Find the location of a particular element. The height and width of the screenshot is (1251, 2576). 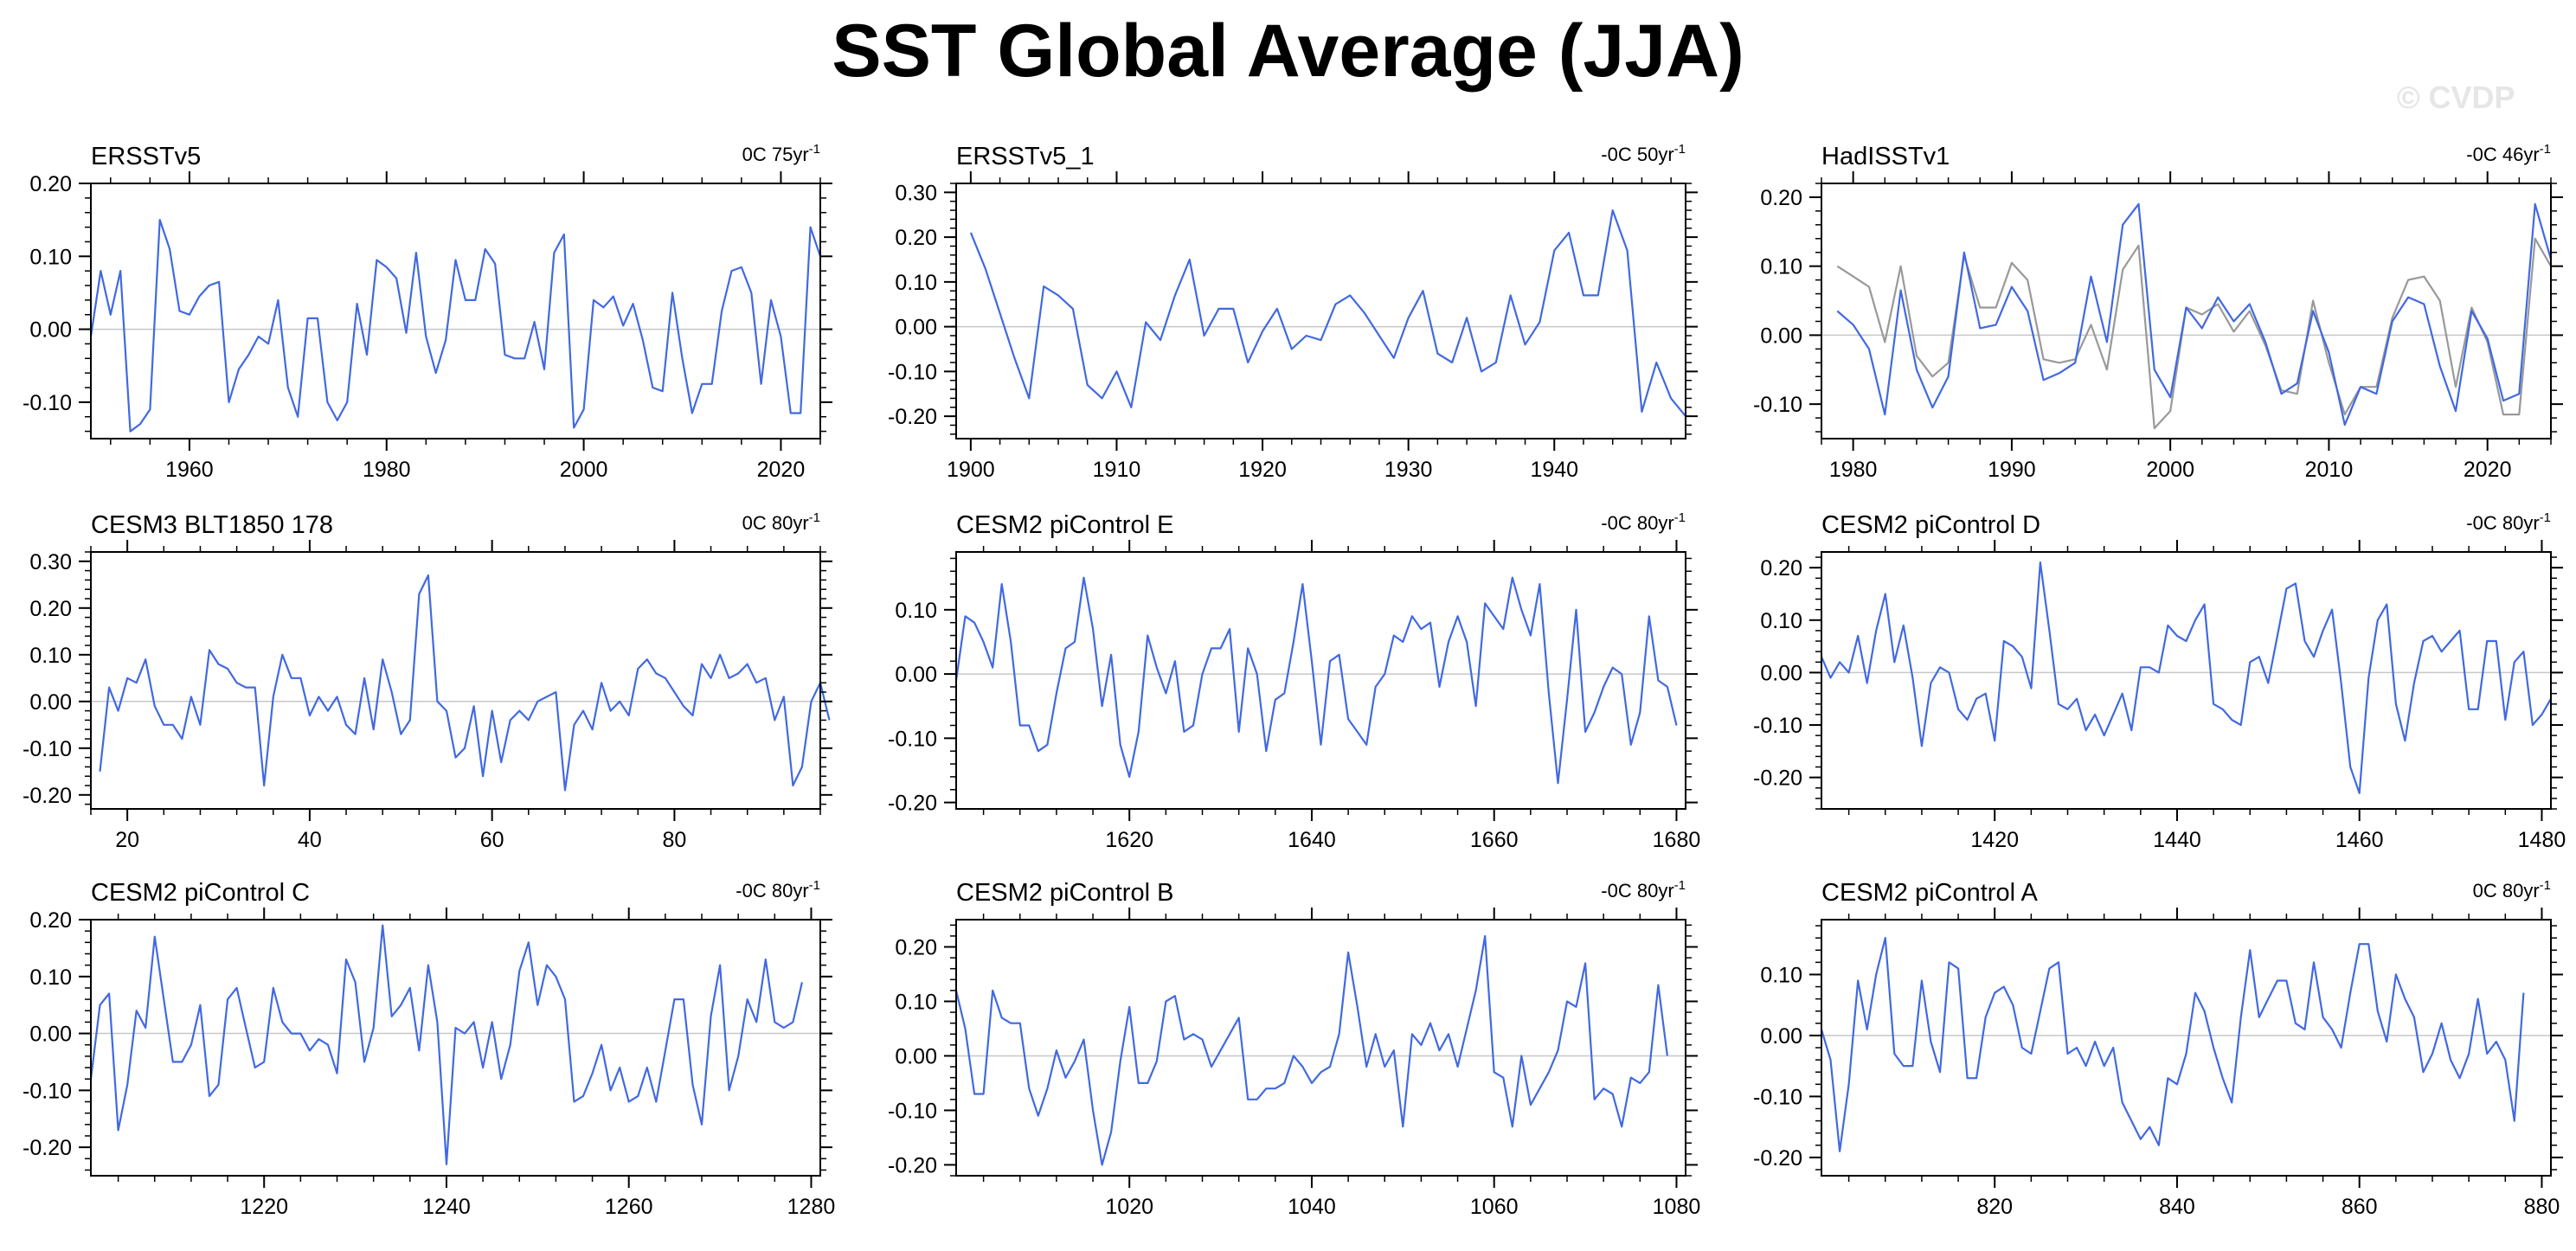

x-tick-label: 1280 is located at coordinates (812, 1207).